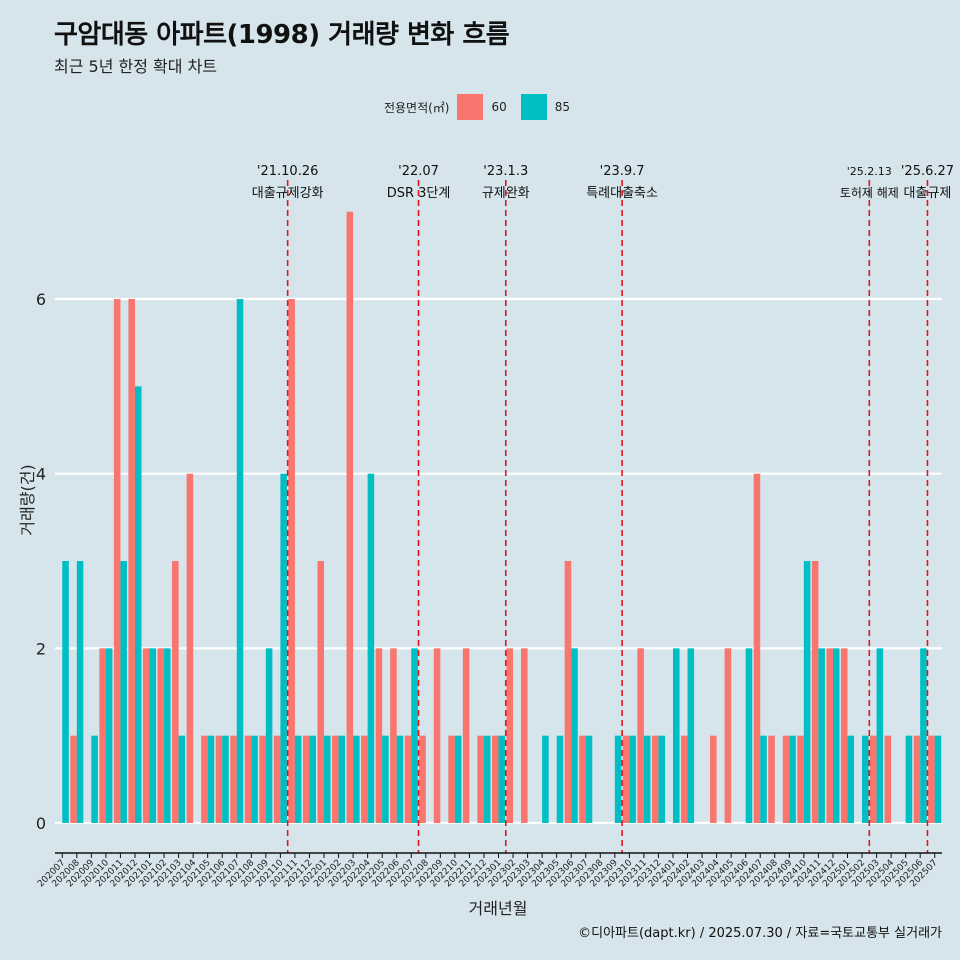 The height and width of the screenshot is (960, 960). I want to click on event-label-2: 규제완화, so click(506, 193).